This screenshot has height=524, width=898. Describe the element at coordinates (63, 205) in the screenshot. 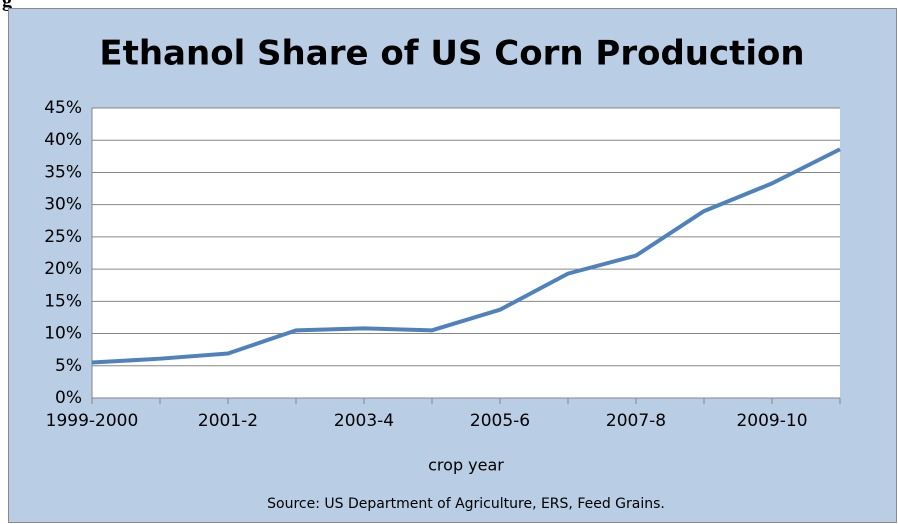

I see `y-tick-label: 30%` at that location.